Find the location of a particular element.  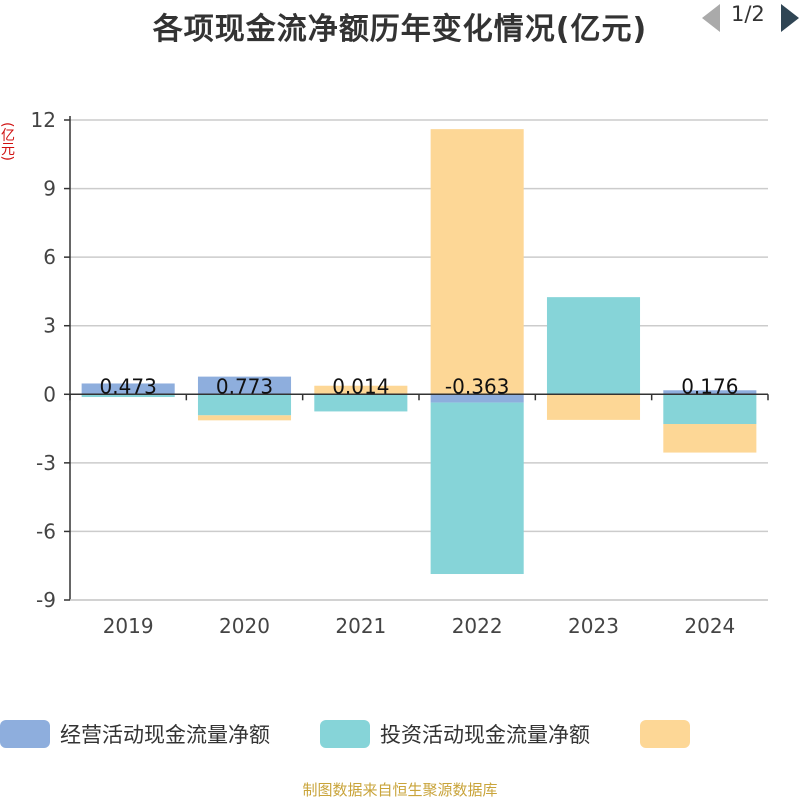

y-tick-label: -6 is located at coordinates (46, 531).